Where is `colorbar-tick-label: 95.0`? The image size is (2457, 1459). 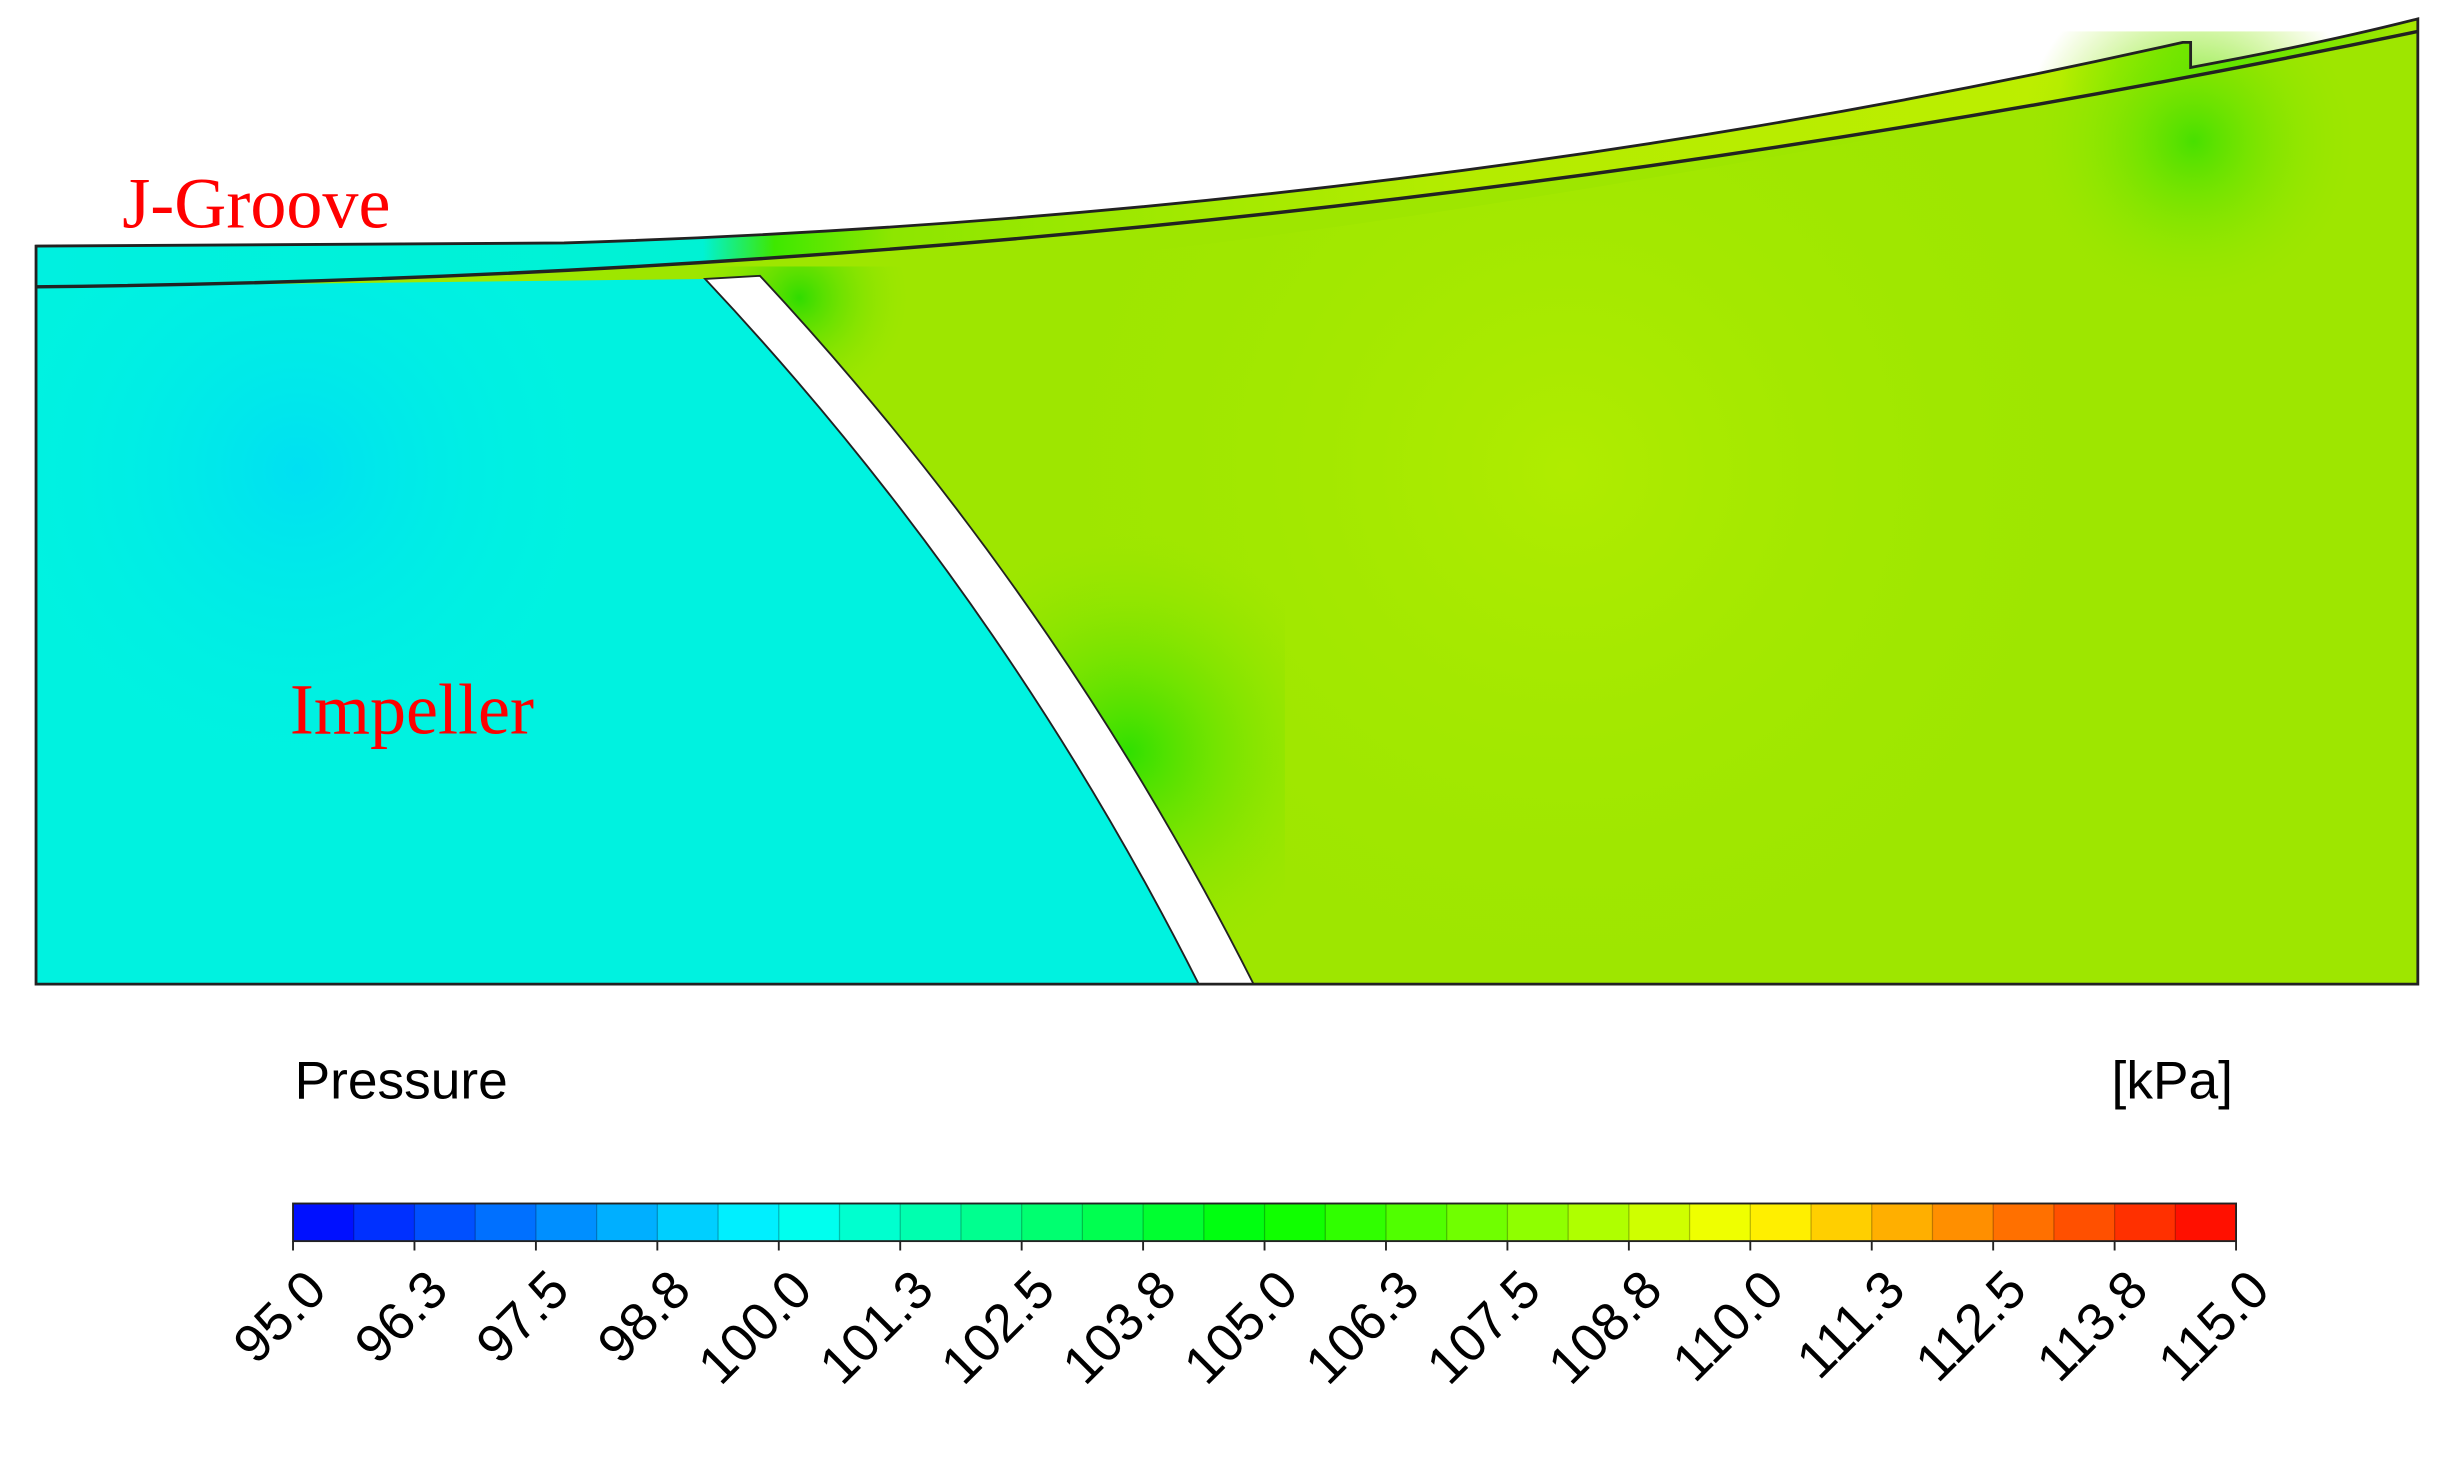
colorbar-tick-label: 95.0 is located at coordinates (279, 1317).